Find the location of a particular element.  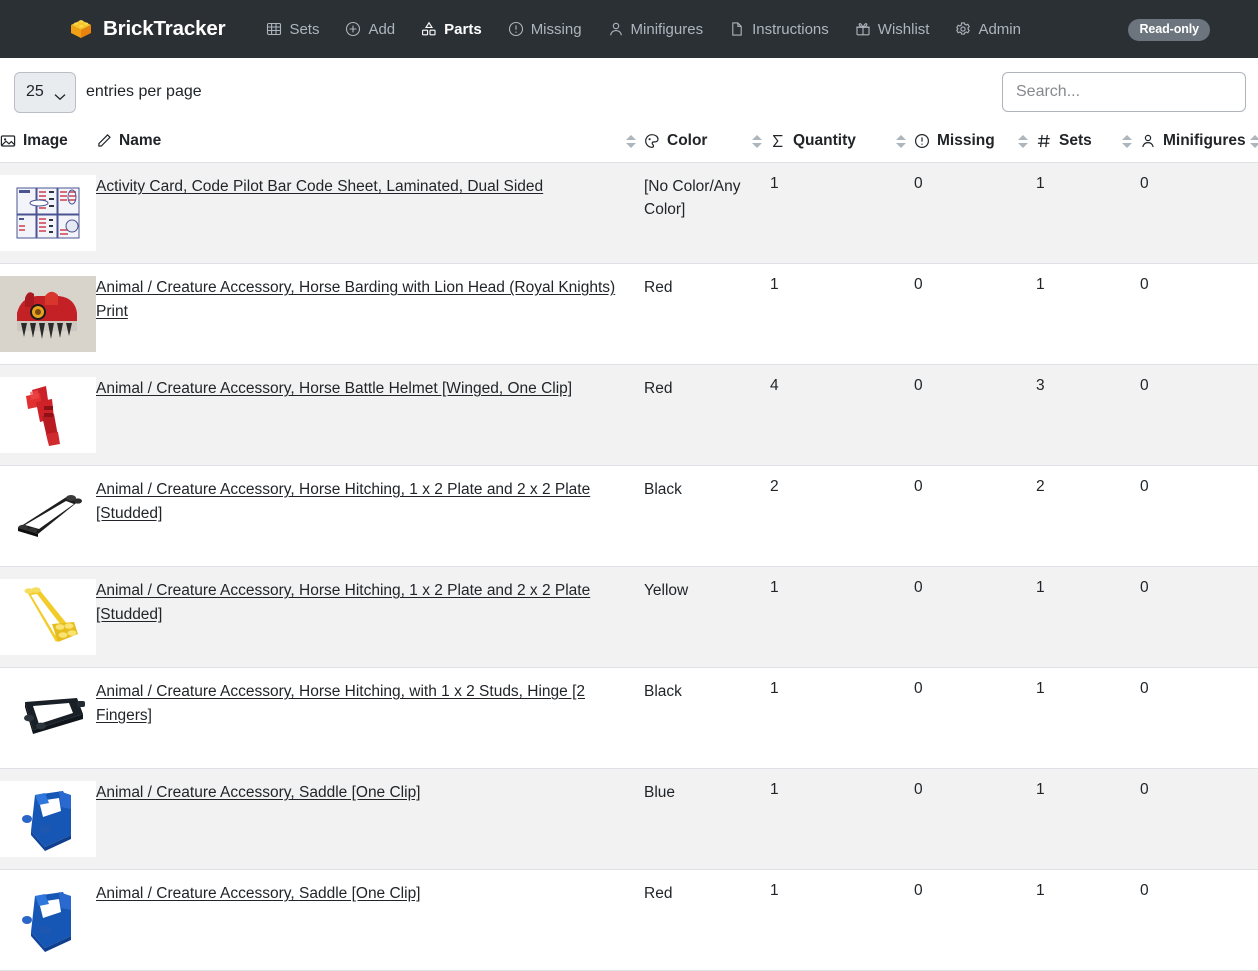

nav-item-parts: Parts is located at coordinates (451, 29).